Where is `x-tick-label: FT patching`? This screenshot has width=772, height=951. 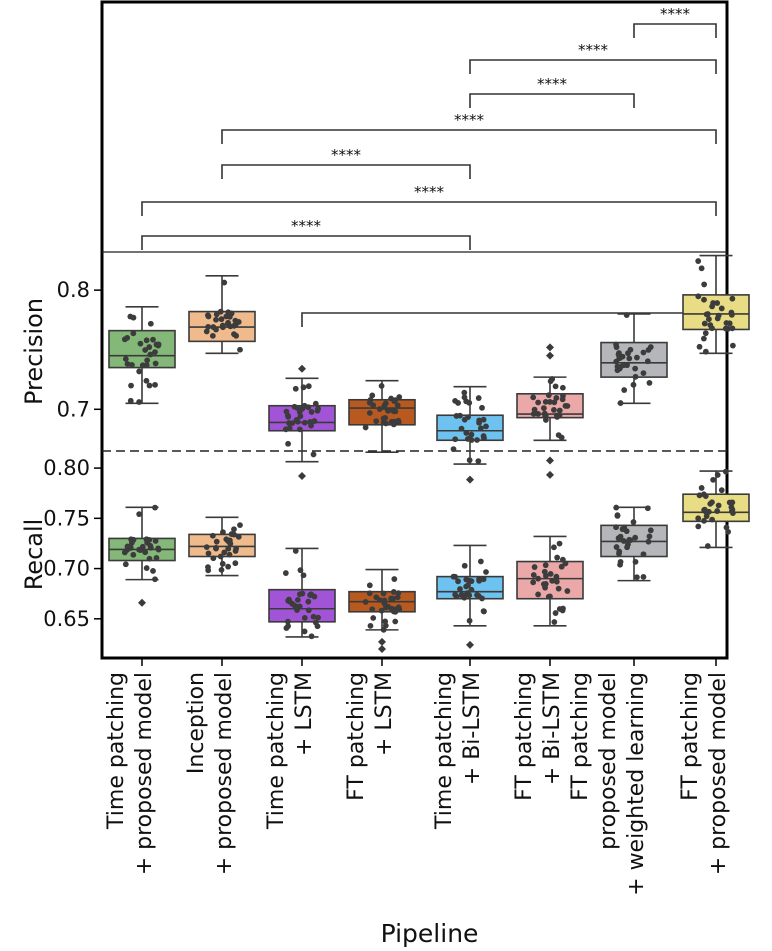 x-tick-label: FT patching is located at coordinates (580, 736).